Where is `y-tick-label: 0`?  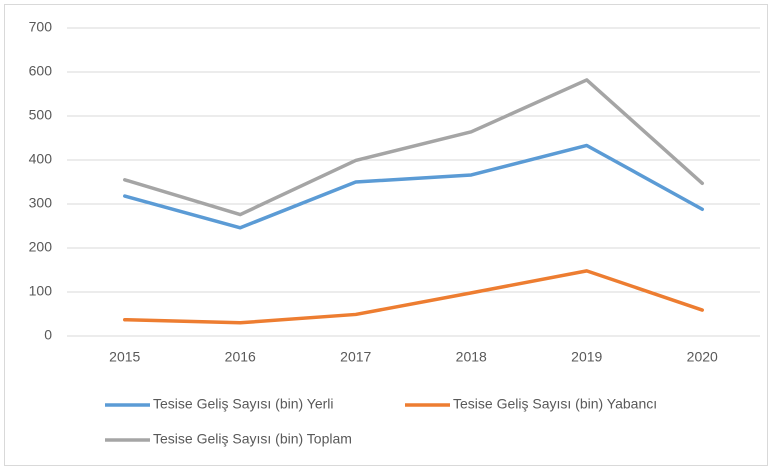
y-tick-label: 0 is located at coordinates (48, 335).